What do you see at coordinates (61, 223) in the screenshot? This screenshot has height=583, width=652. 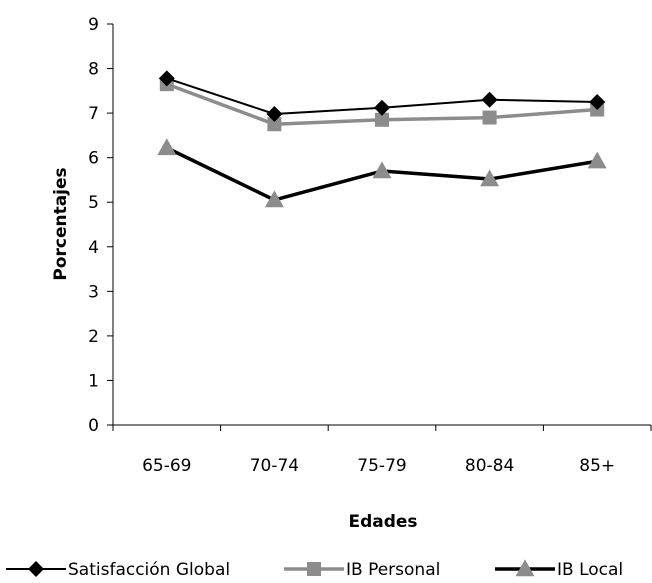 I see `y-axis-title: Porcentajes` at bounding box center [61, 223].